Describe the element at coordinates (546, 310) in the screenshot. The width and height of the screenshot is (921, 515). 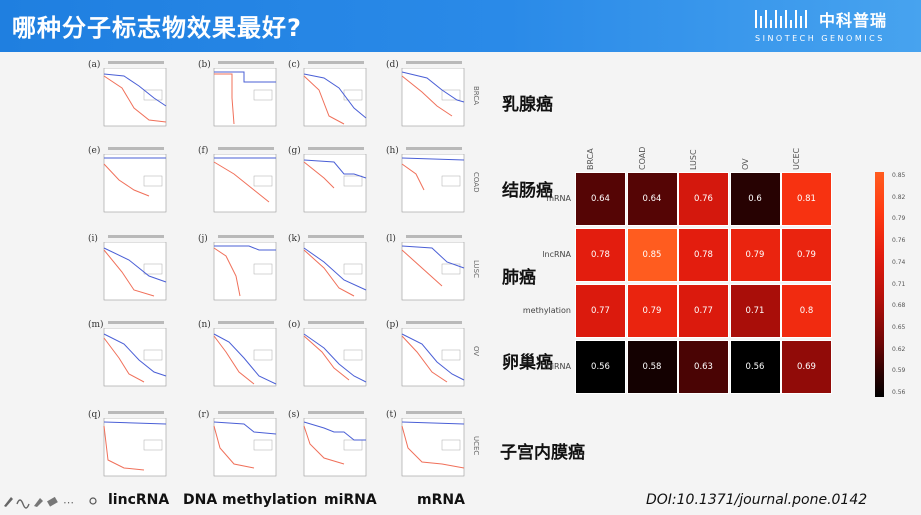
I see `heatmap-row-label: methylation` at that location.